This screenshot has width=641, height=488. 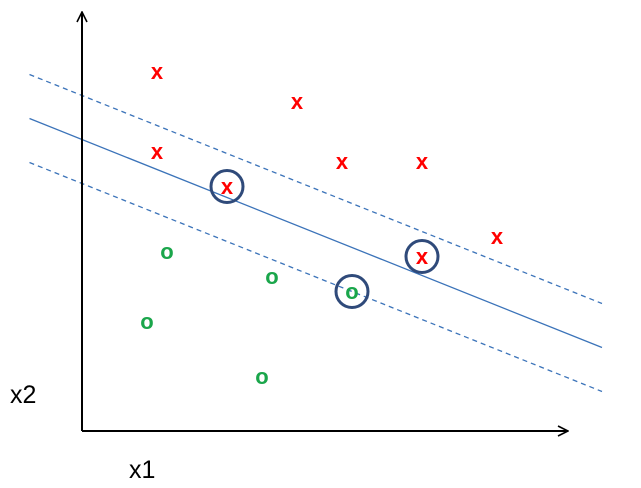 I want to click on x-axis-label: x1, so click(x=142, y=470).